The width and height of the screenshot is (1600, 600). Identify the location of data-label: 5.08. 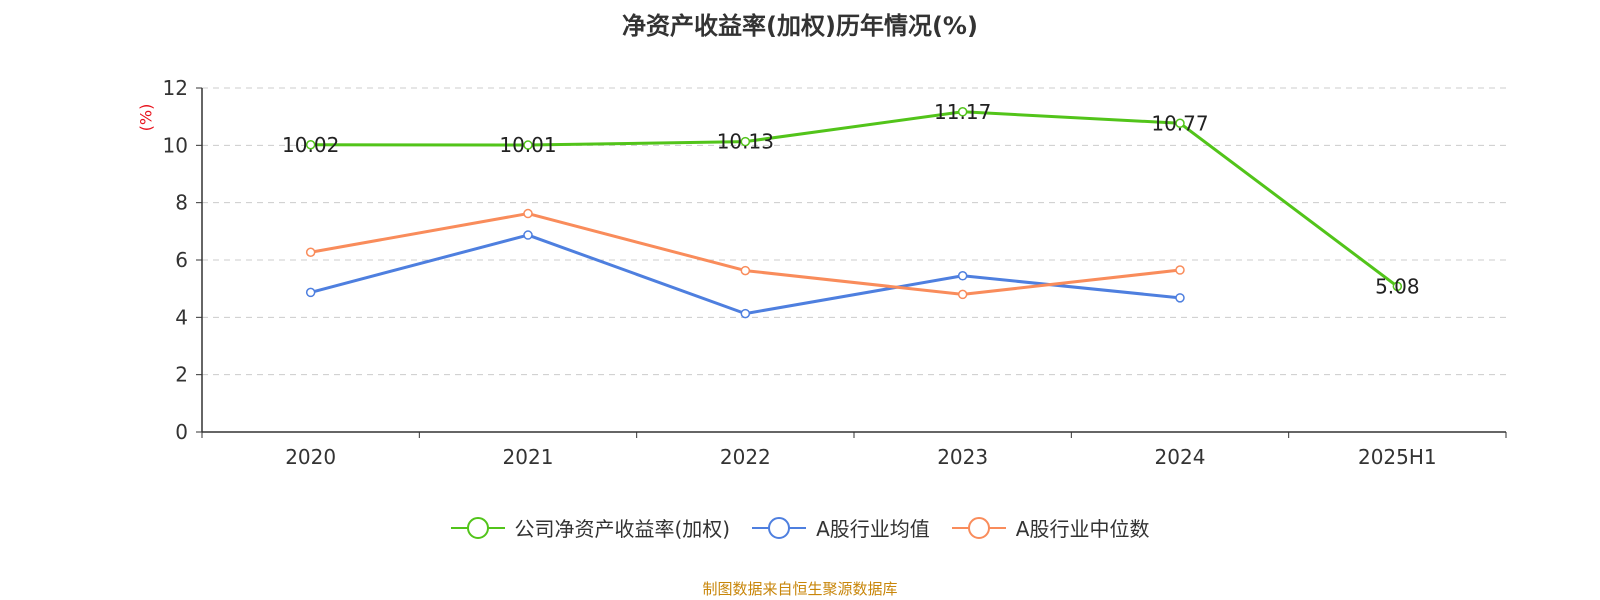
(1397, 286).